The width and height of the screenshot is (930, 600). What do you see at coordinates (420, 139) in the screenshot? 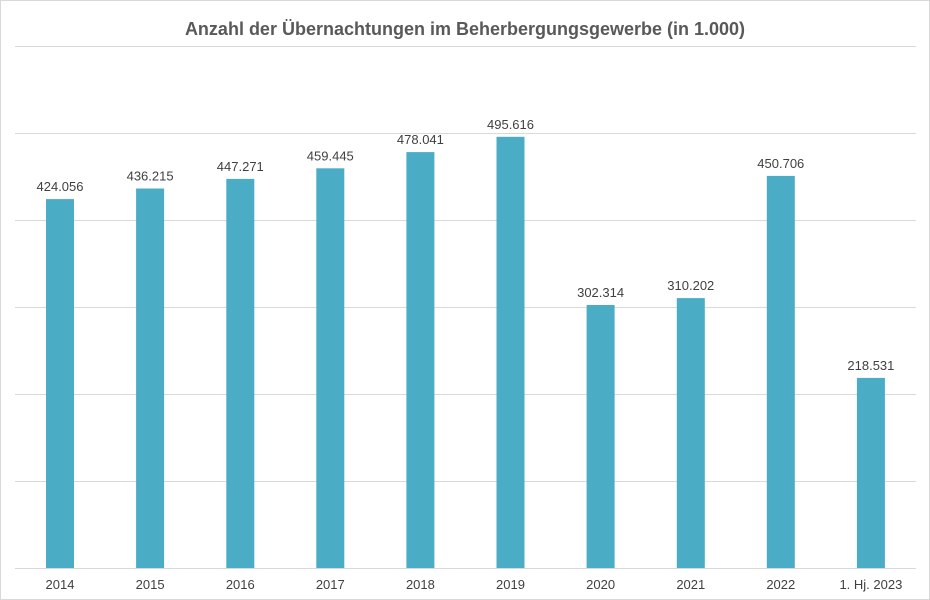
I see `data-label: 478.041` at bounding box center [420, 139].